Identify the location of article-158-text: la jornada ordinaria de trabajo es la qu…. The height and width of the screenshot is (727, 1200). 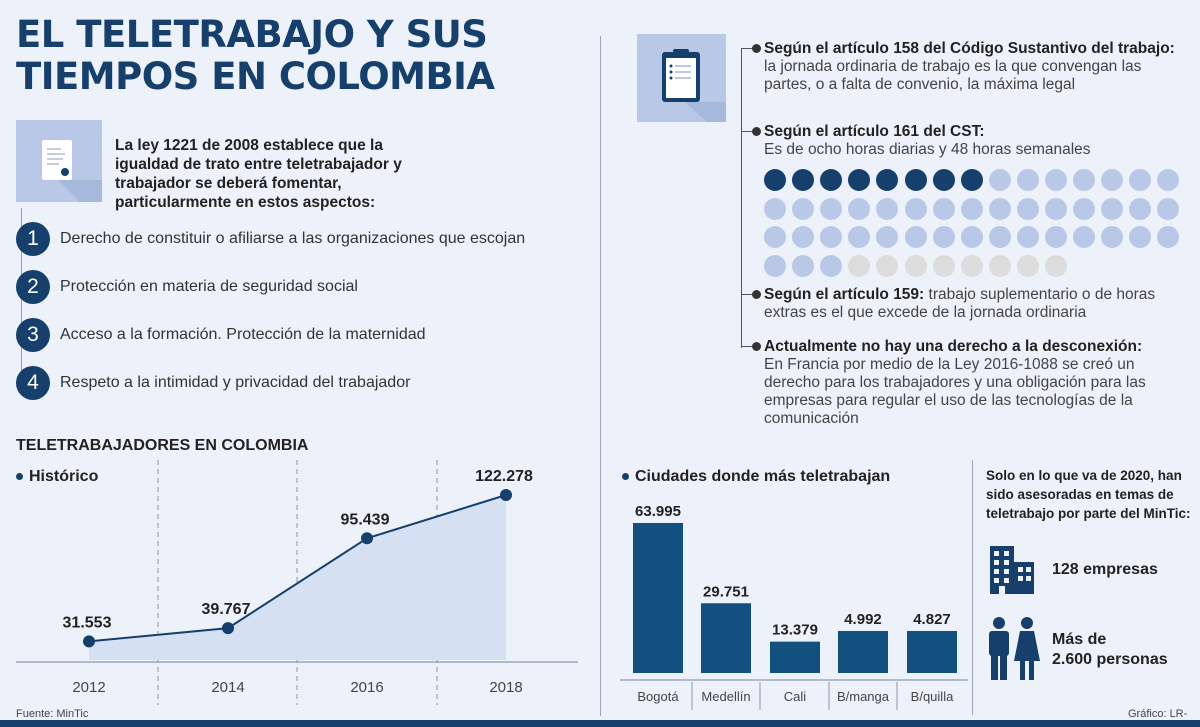
(953, 75).